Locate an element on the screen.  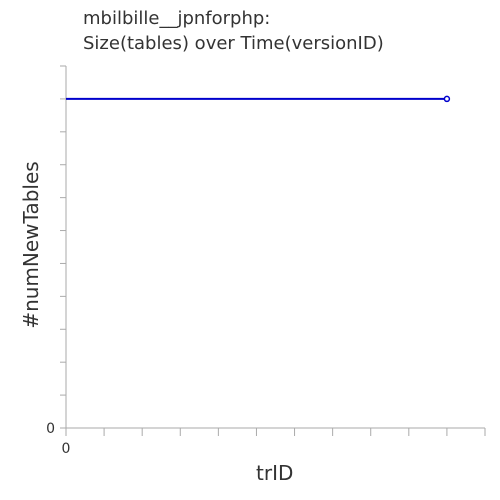
x-tick-label: 0 is located at coordinates (66, 449).